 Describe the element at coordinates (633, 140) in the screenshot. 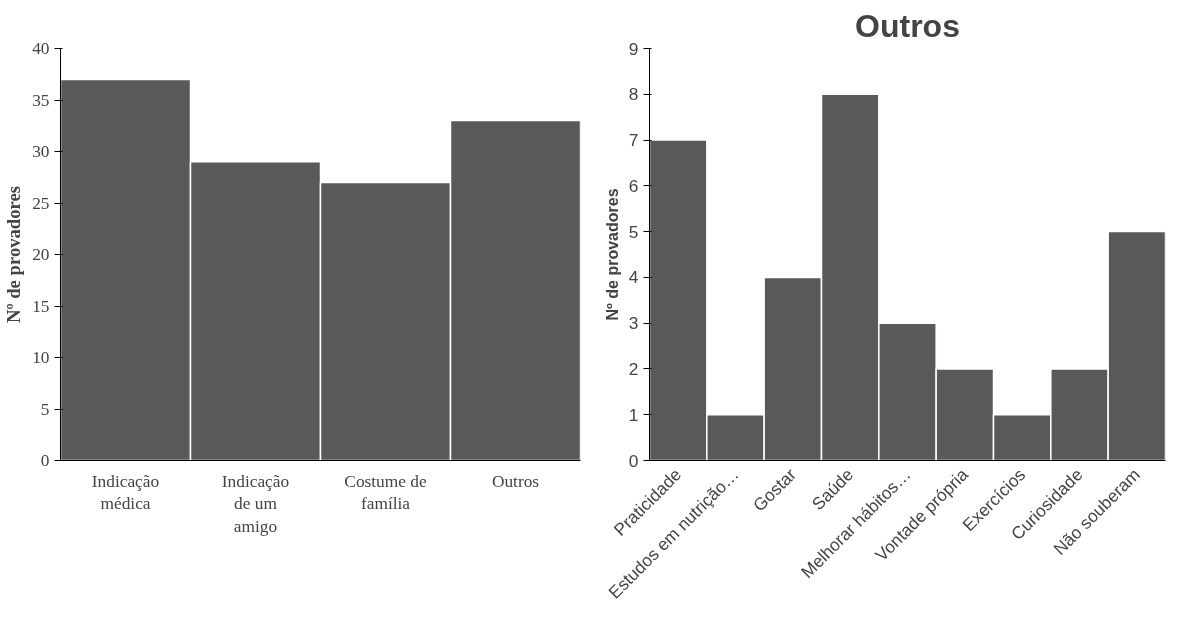

I see `y-tick-label: 7` at that location.